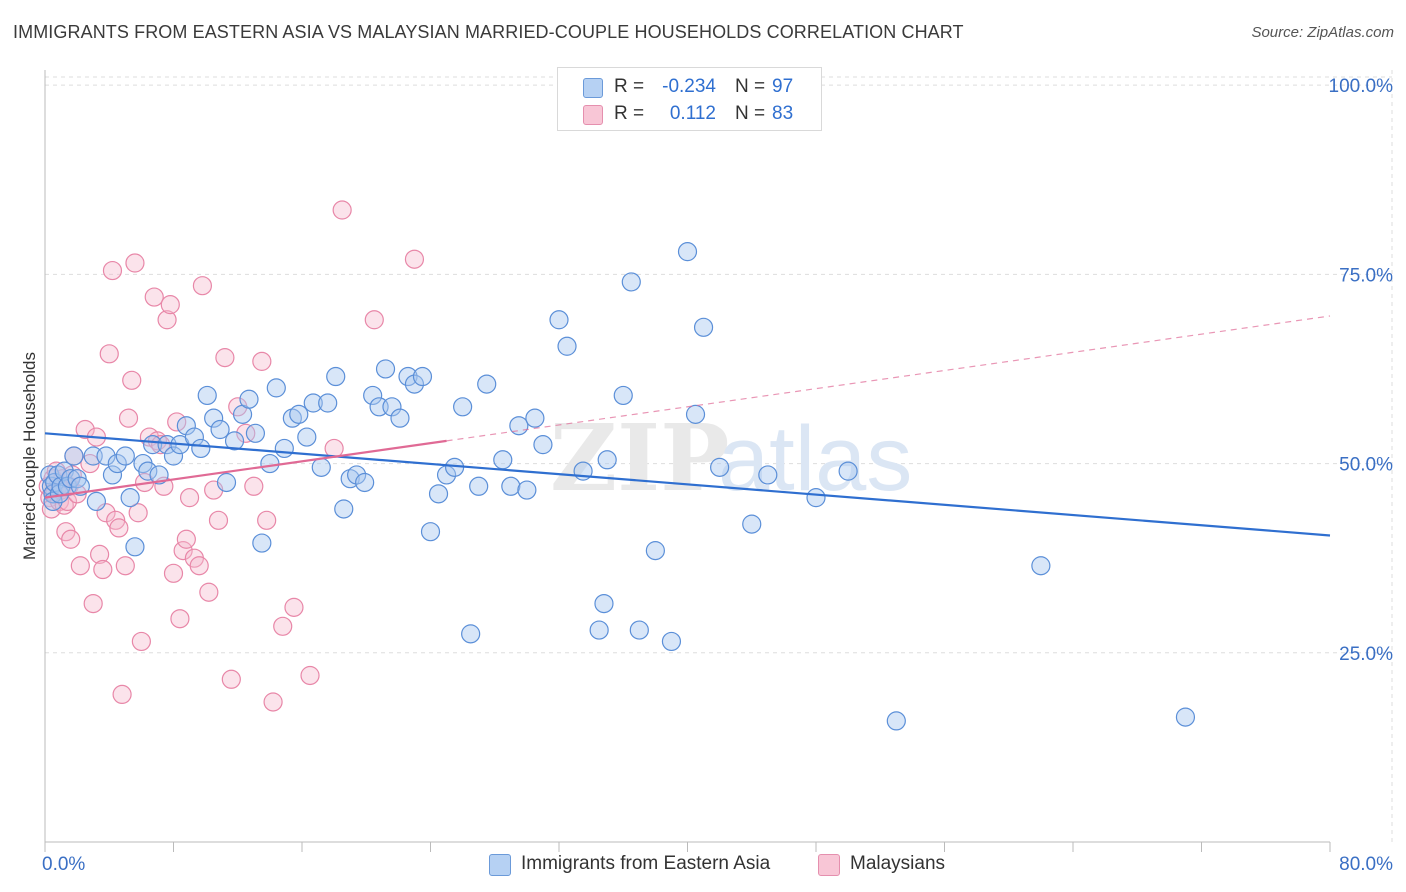 This screenshot has height=892, width=1406. I want to click on x-tick-label-min: 0.0%, so click(63, 864).